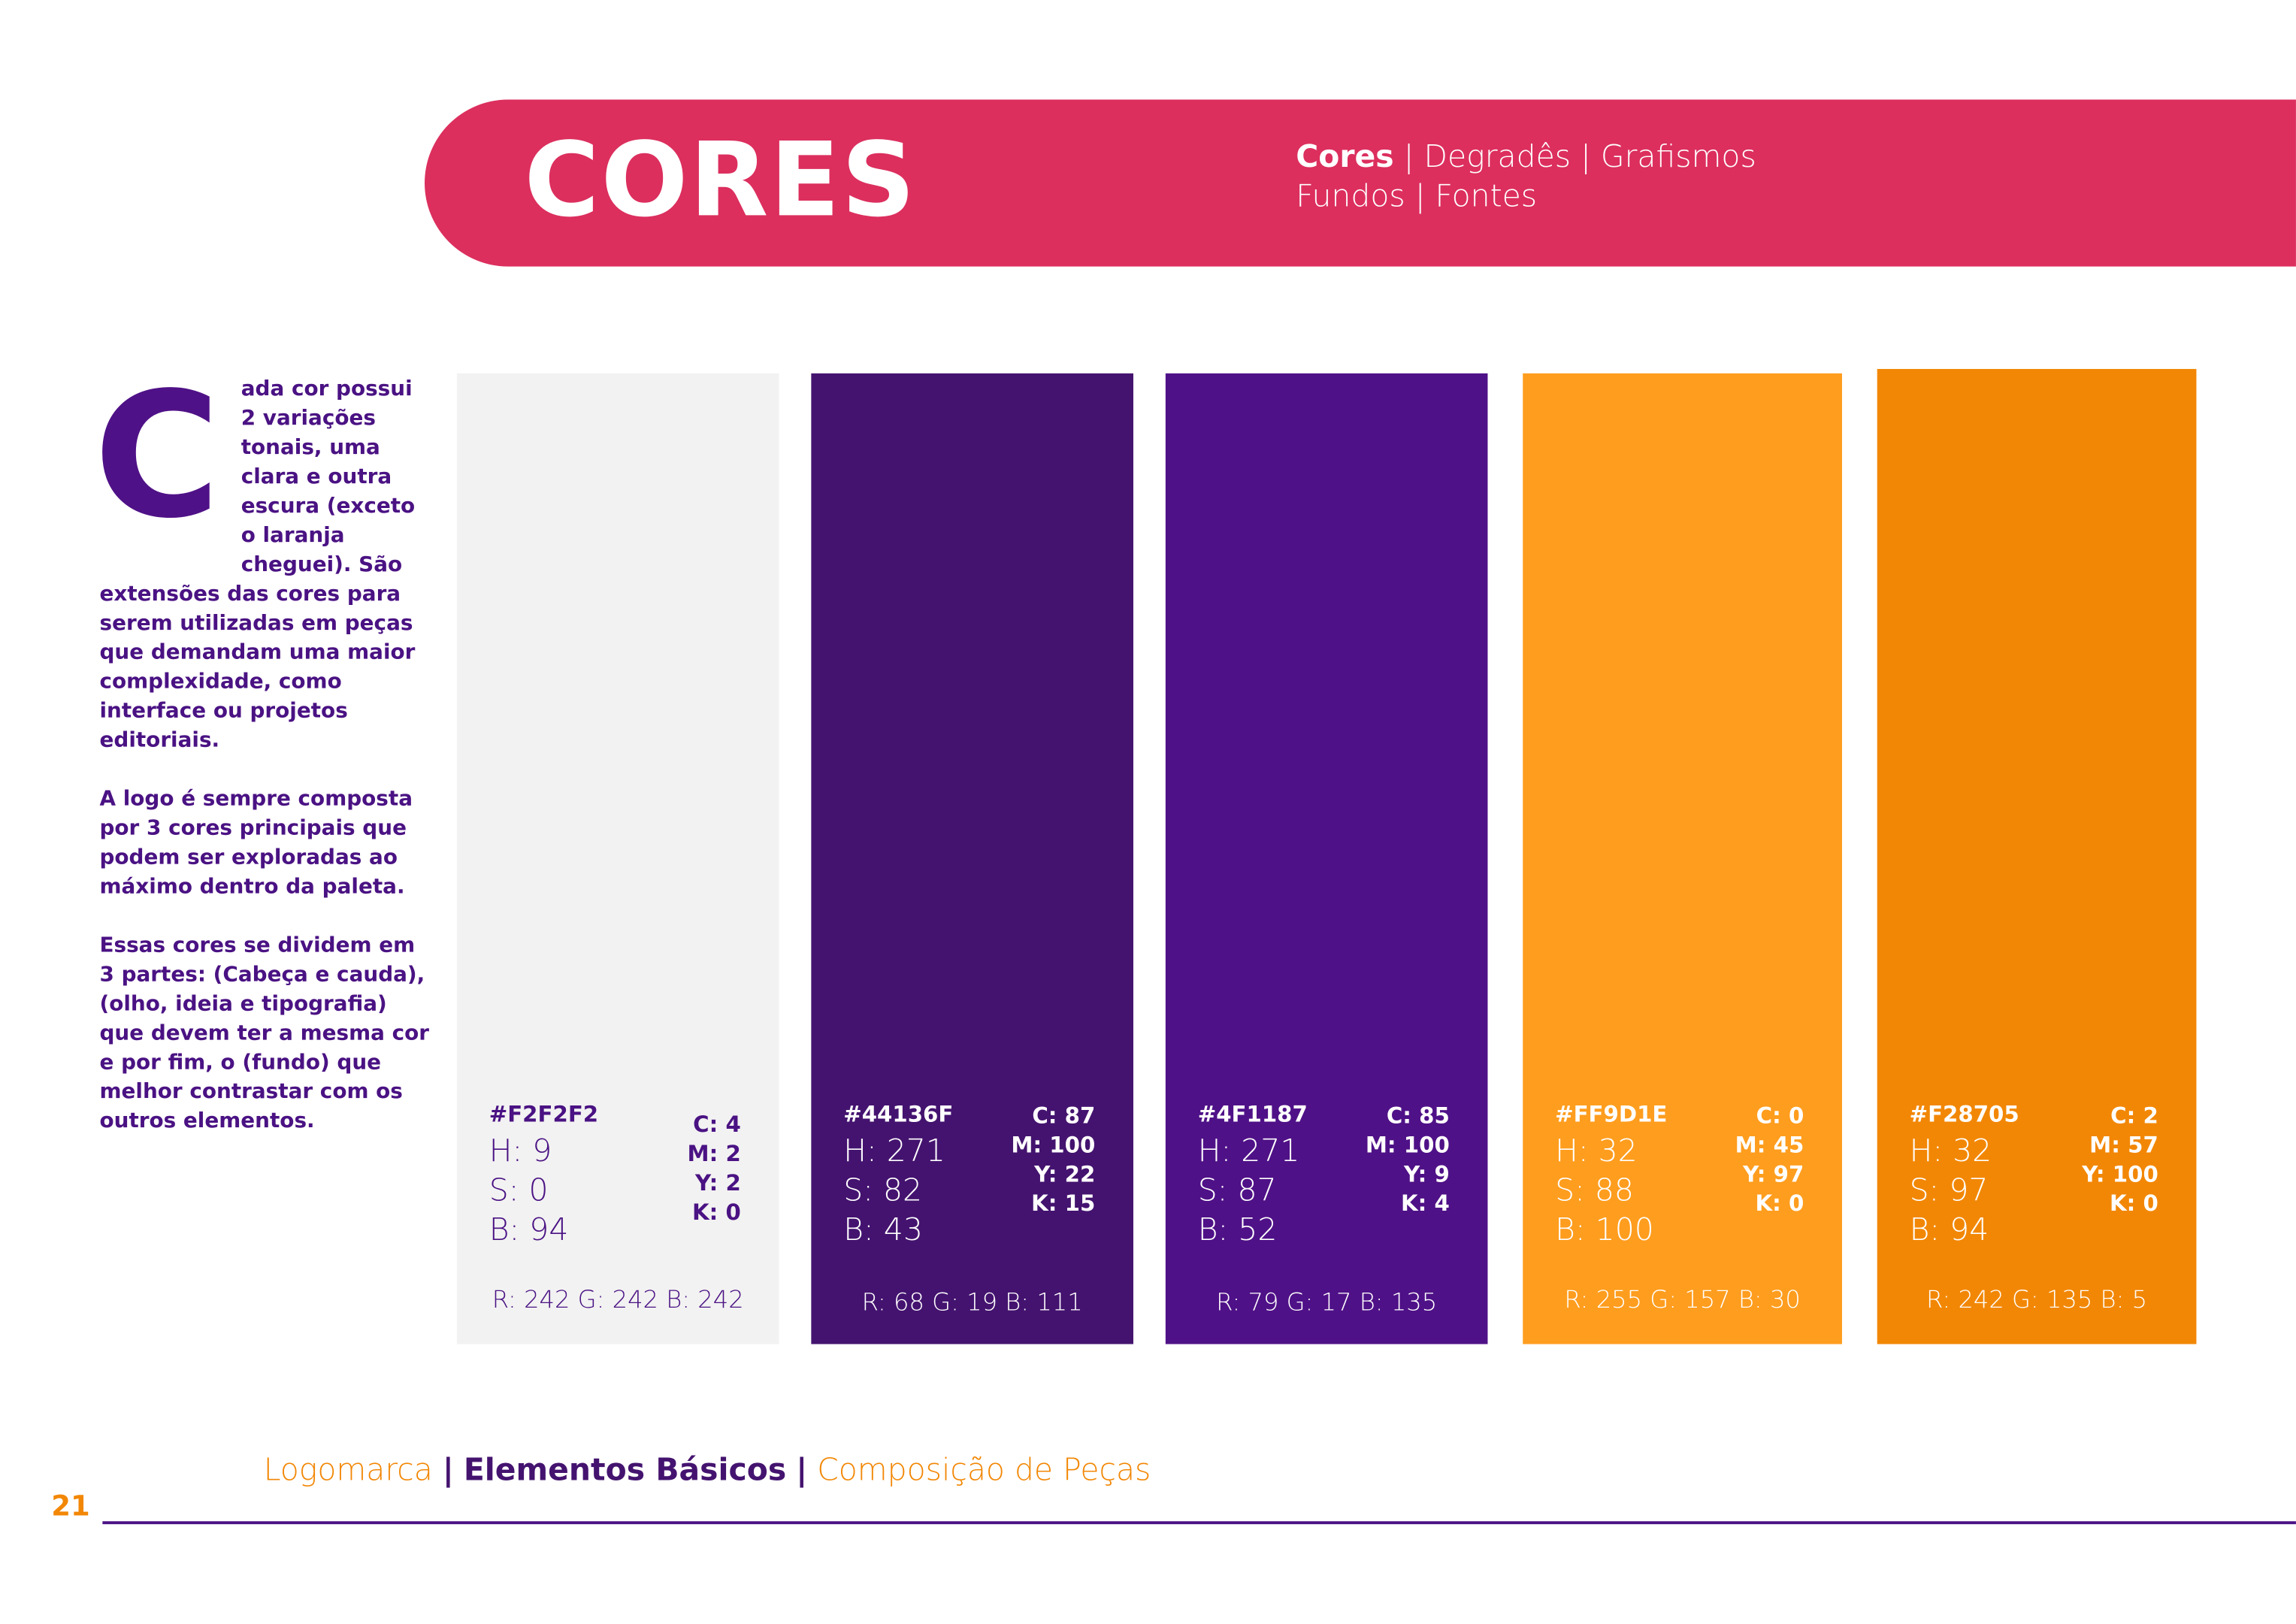 The height and width of the screenshot is (1624, 2296). Describe the element at coordinates (1053, 1159) in the screenshot. I see `cmyk-values: C: 87 M: 100 Y: 22 K: 15` at that location.